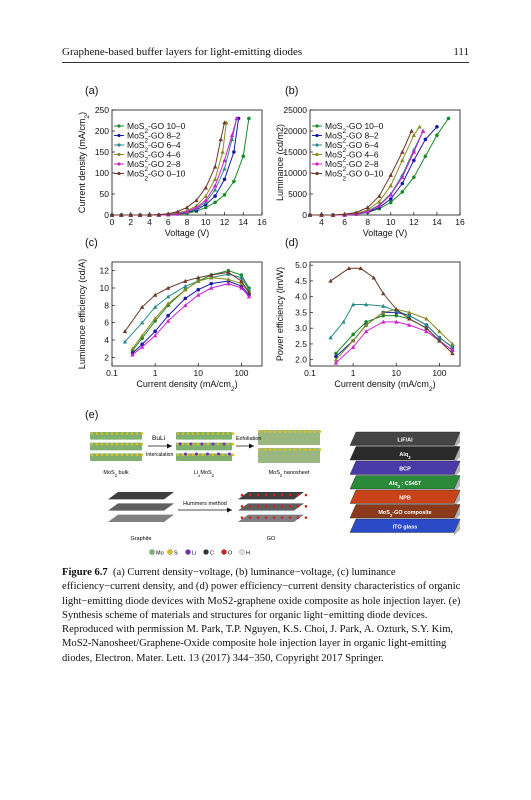 This screenshot has height=800, width=531. Describe the element at coordinates (106, 323) in the screenshot. I see `y-tick-label: 6` at that location.